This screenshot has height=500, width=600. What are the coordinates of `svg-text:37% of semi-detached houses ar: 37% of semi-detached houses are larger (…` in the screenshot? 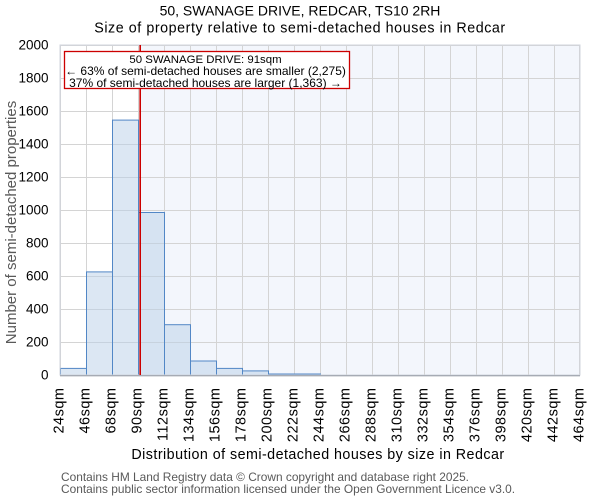 It's located at (205, 83).